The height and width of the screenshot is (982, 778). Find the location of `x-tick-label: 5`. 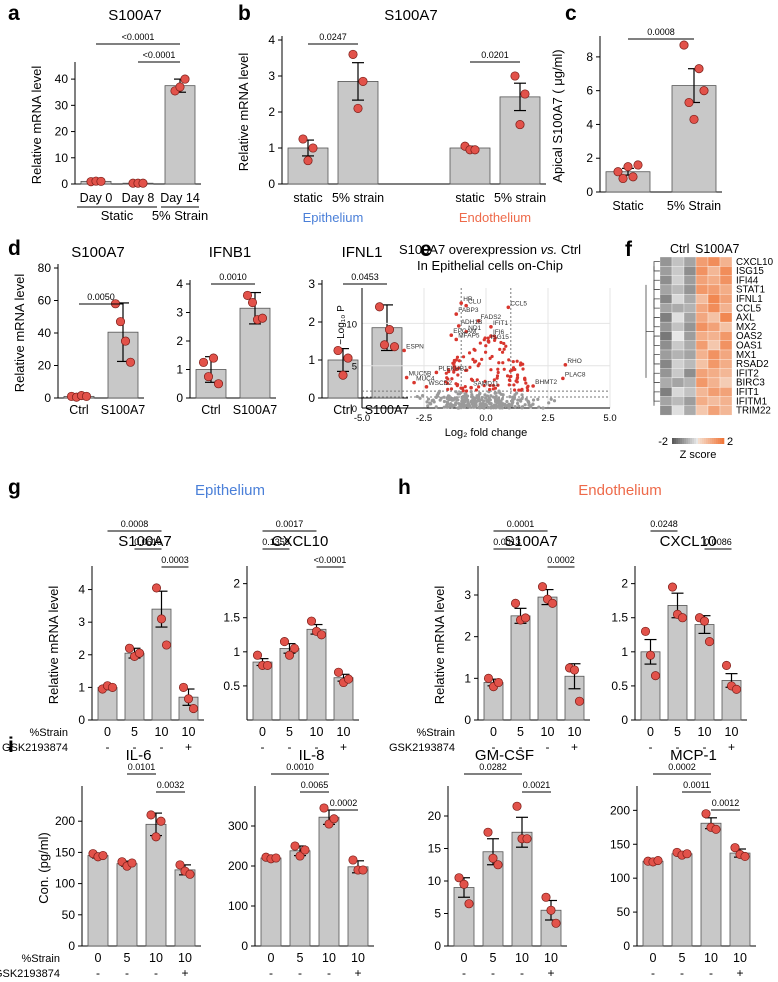

x-tick-label: 5 is located at coordinates (134, 732).